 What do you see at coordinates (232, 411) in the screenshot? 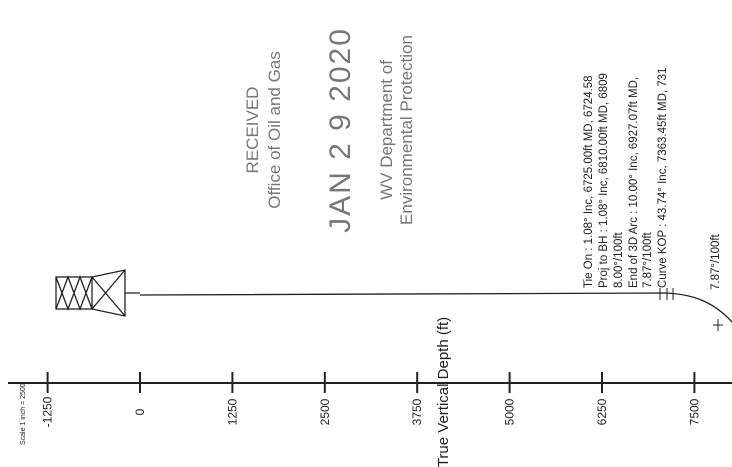
I see `tick-label: 1250` at bounding box center [232, 411].